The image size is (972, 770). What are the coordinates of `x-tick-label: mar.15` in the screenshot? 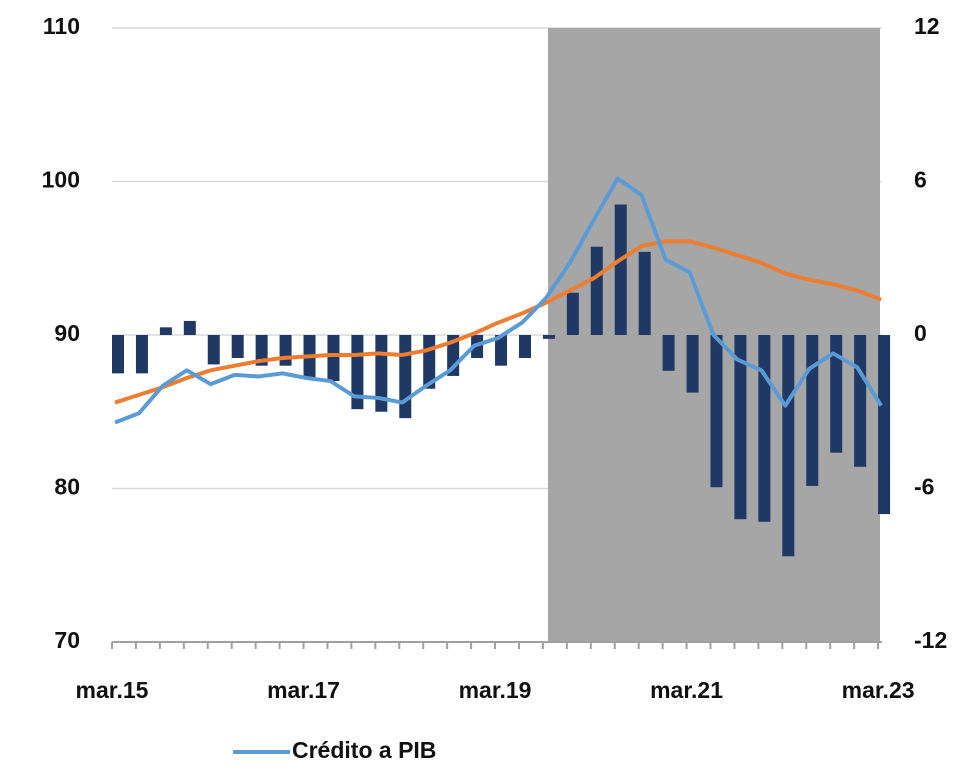 It's located at (112, 690).